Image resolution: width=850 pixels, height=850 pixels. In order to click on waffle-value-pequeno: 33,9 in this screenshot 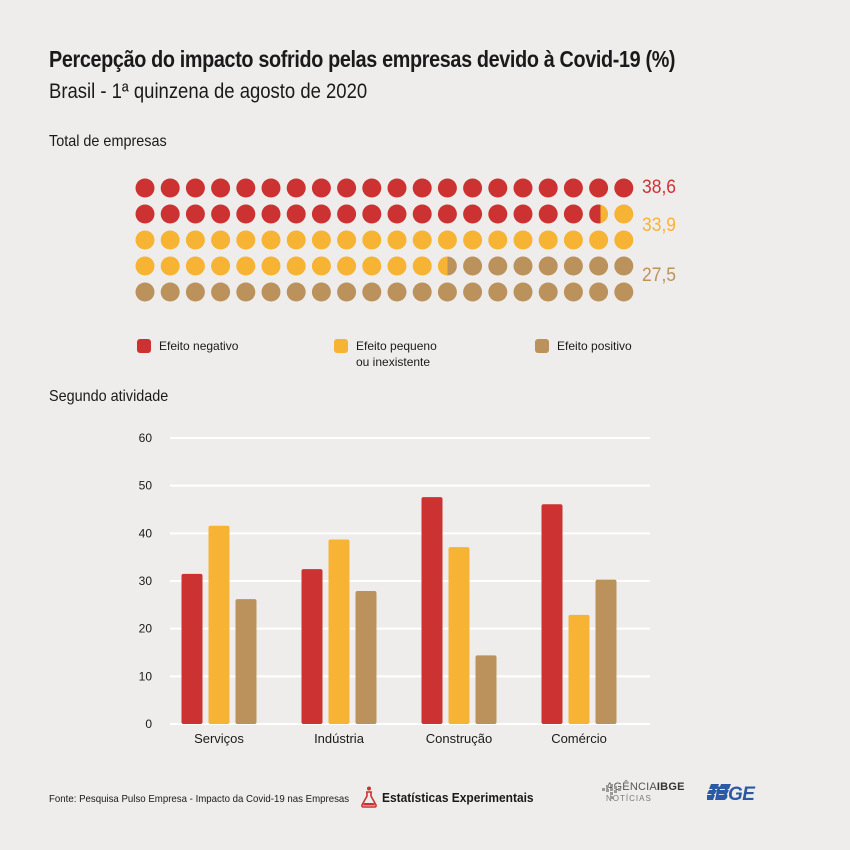, I will do `click(659, 225)`.